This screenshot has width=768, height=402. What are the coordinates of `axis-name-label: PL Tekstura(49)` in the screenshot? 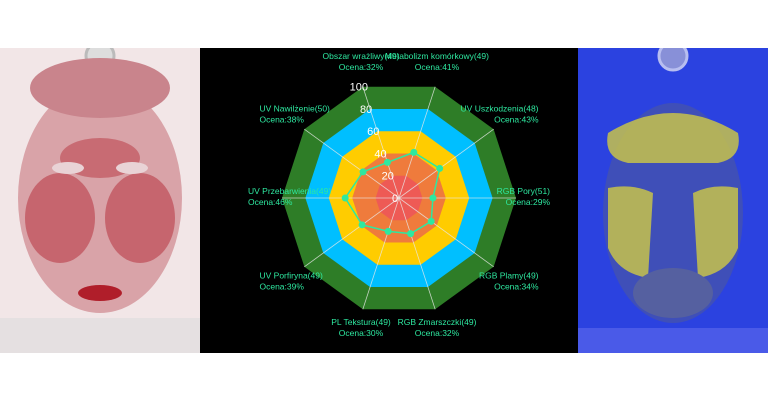 It's located at (361, 322).